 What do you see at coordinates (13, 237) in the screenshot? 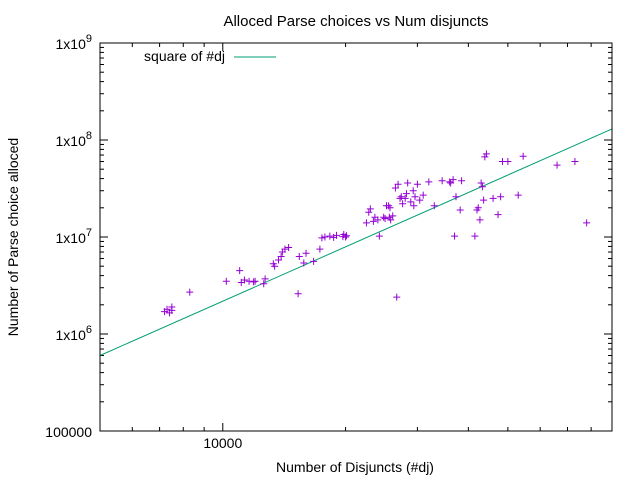
I see `y-axis-label: Number of Parse choice alloced` at bounding box center [13, 237].